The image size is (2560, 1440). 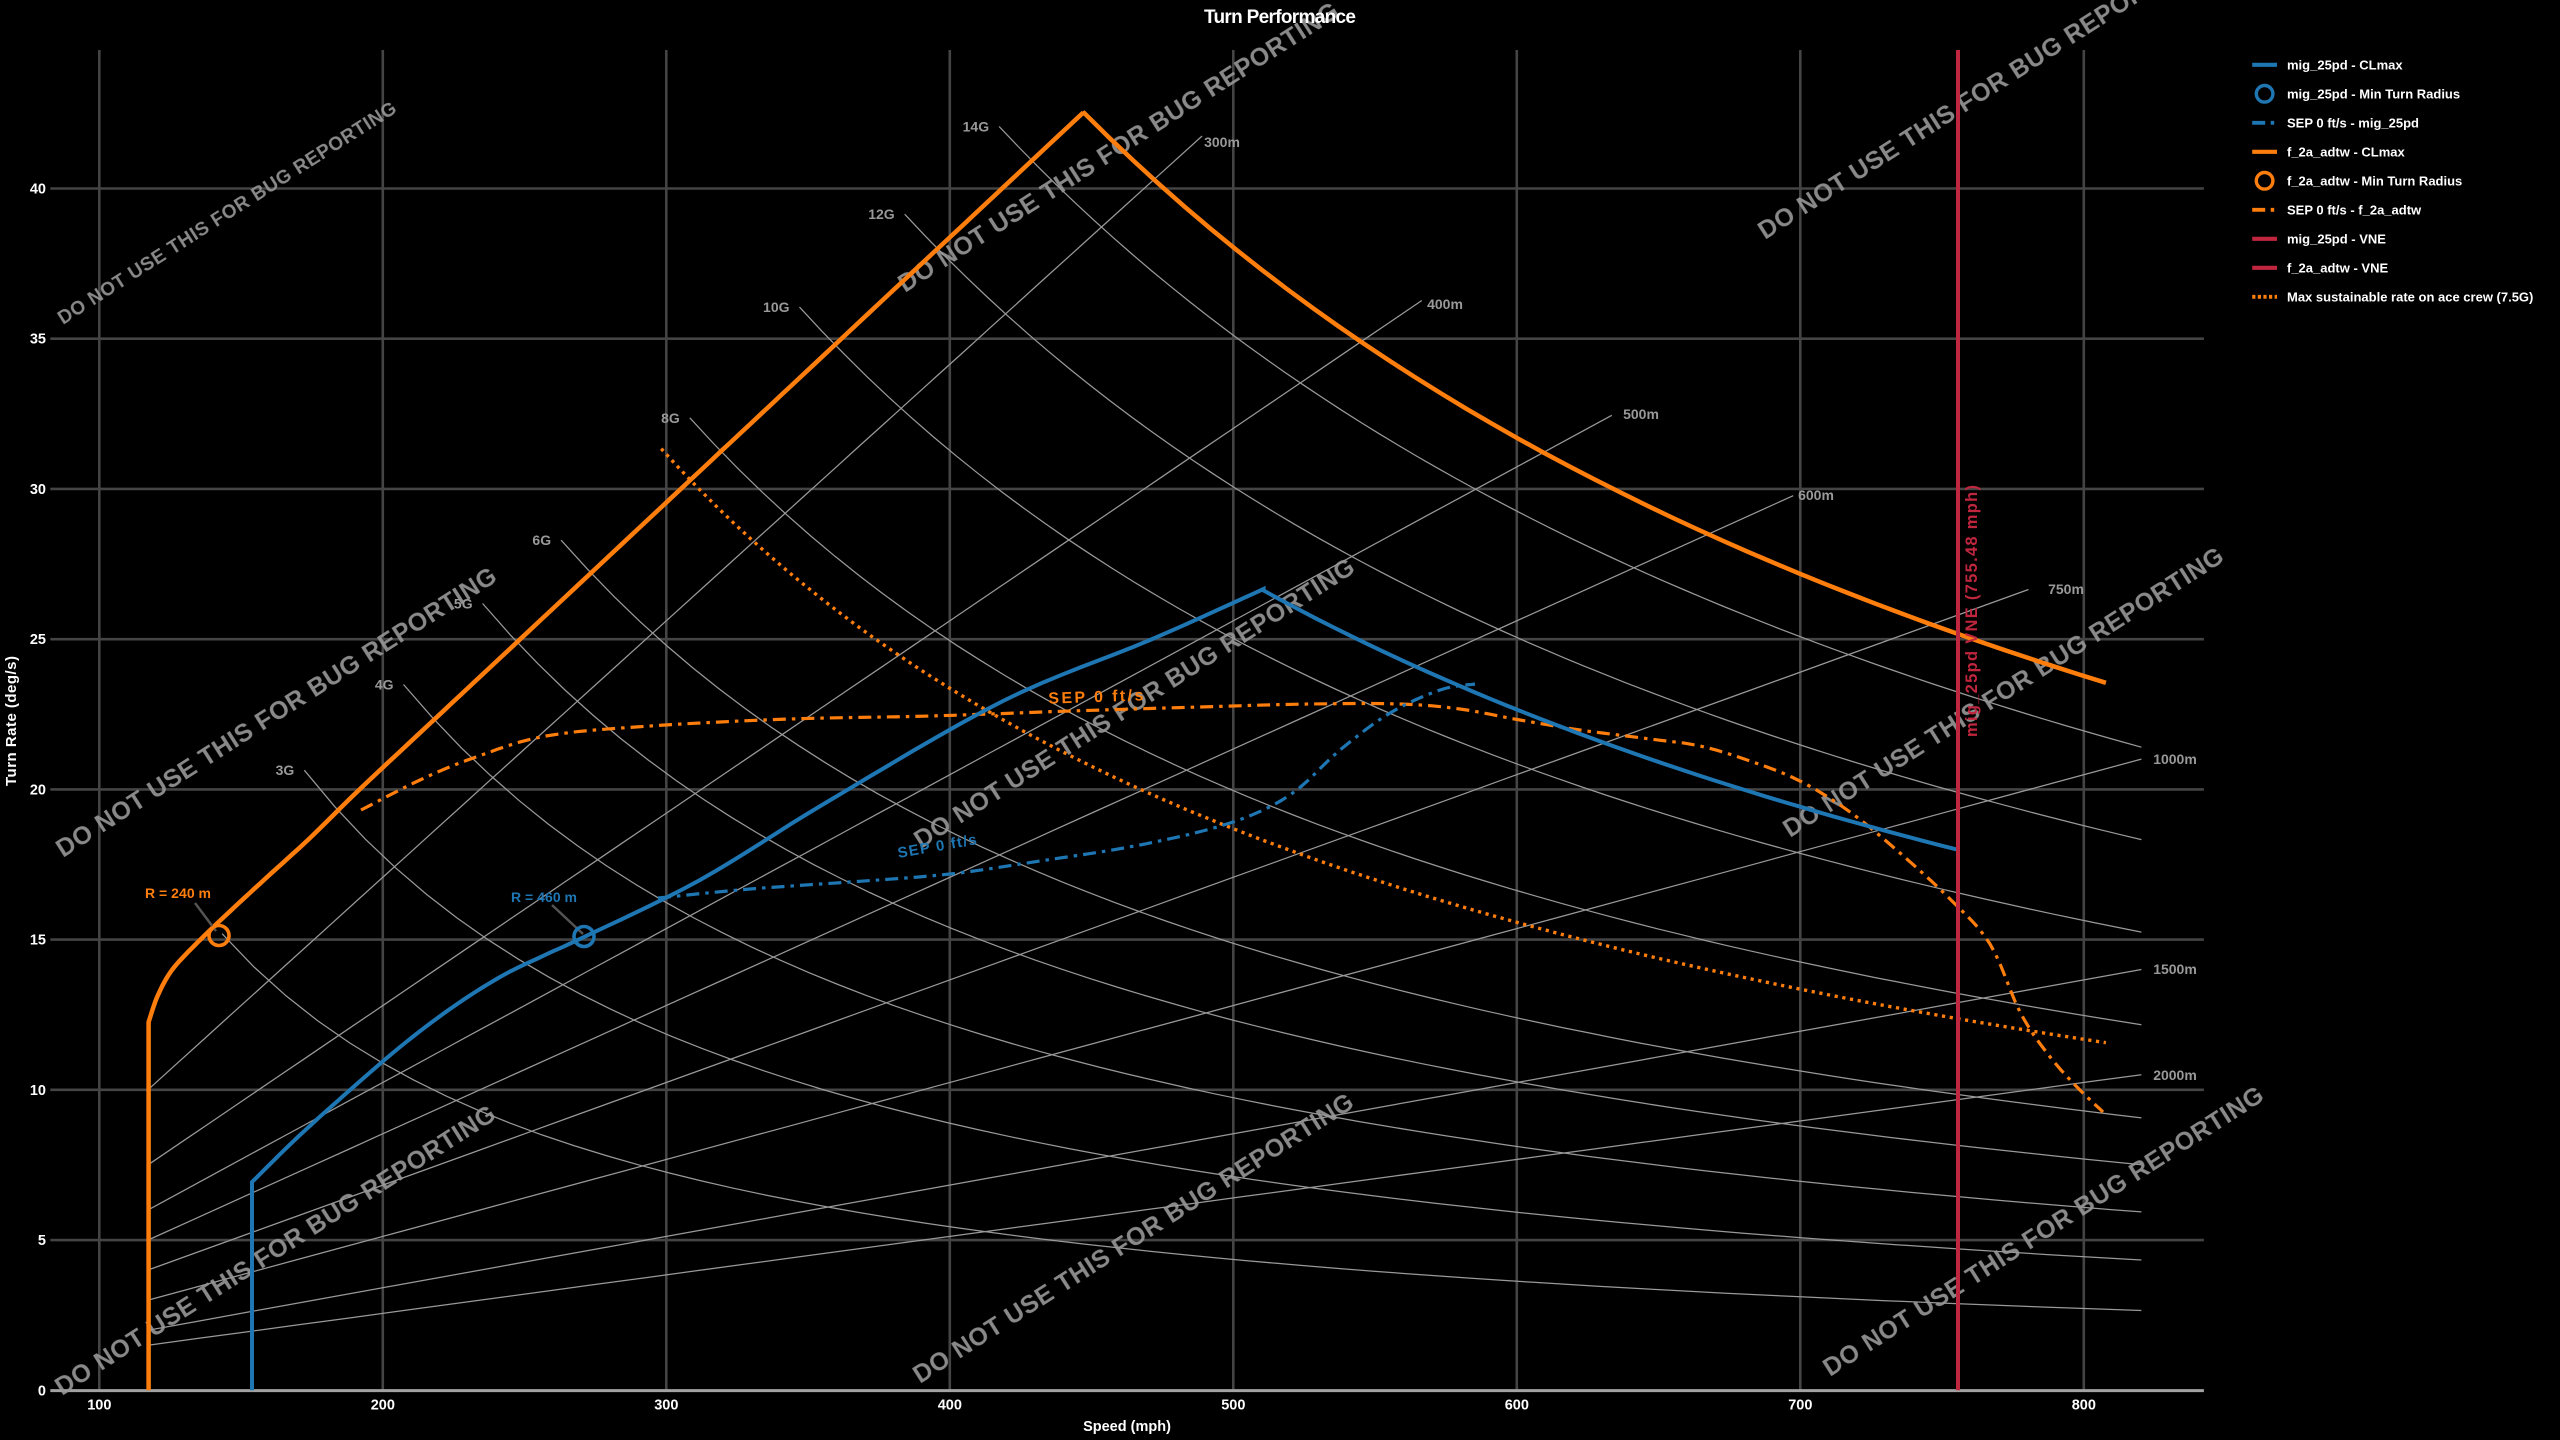 I want to click on svg-text: SEP 0 ft/s - mig_25pd, so click(x=2353, y=123).